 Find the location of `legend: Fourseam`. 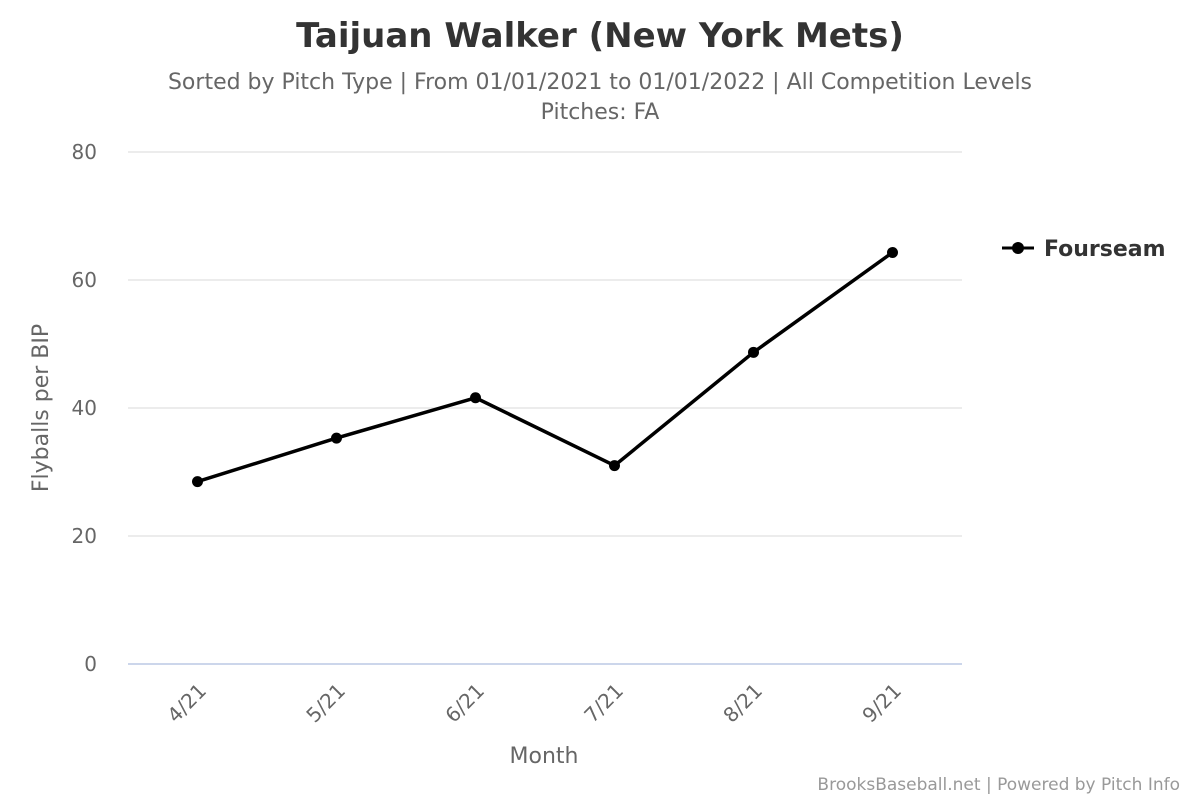

legend: Fourseam is located at coordinates (1084, 249).